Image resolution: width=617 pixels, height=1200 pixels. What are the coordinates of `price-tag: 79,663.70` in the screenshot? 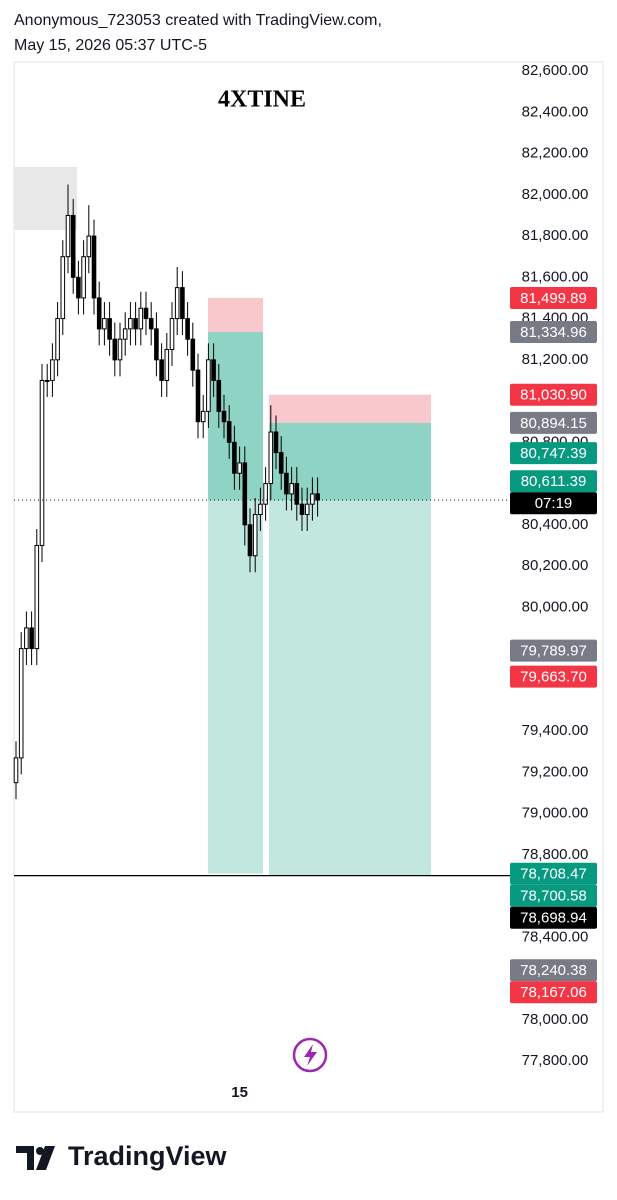 It's located at (553, 677).